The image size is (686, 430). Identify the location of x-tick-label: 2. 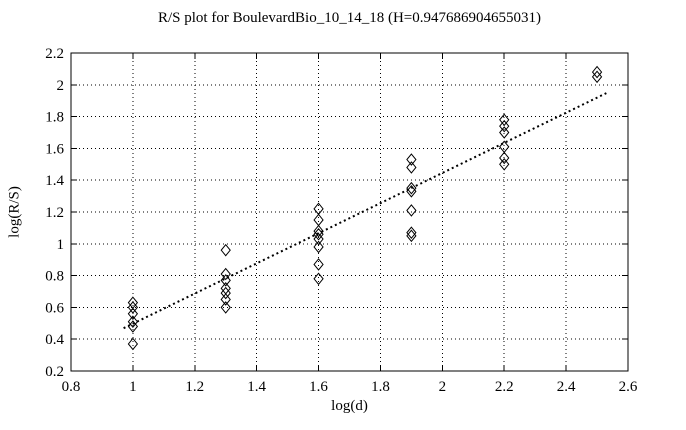
(443, 387).